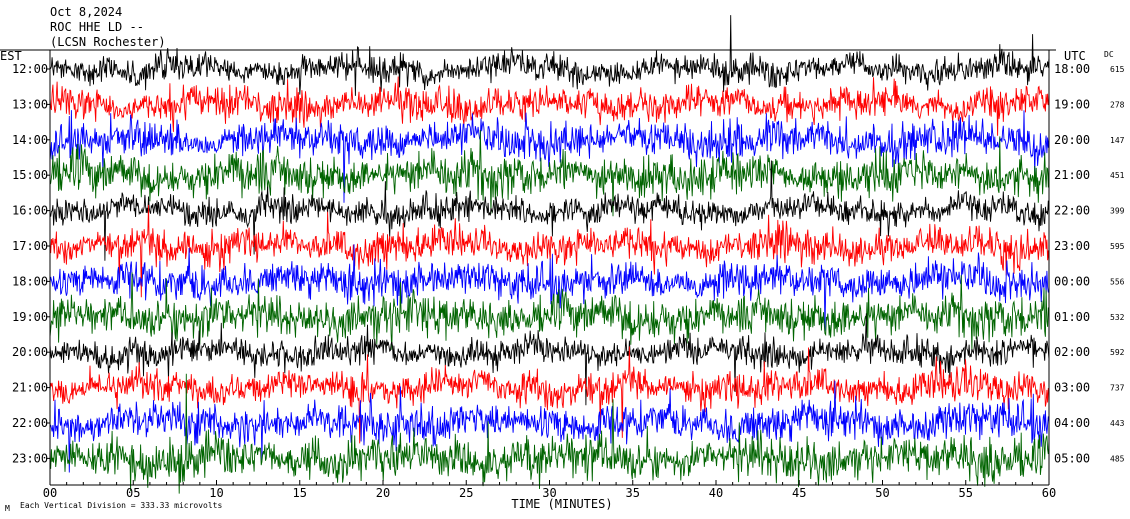 This screenshot has width=1130, height=519. What do you see at coordinates (383, 493) in the screenshot?
I see `x-tick-label: 20` at bounding box center [383, 493].